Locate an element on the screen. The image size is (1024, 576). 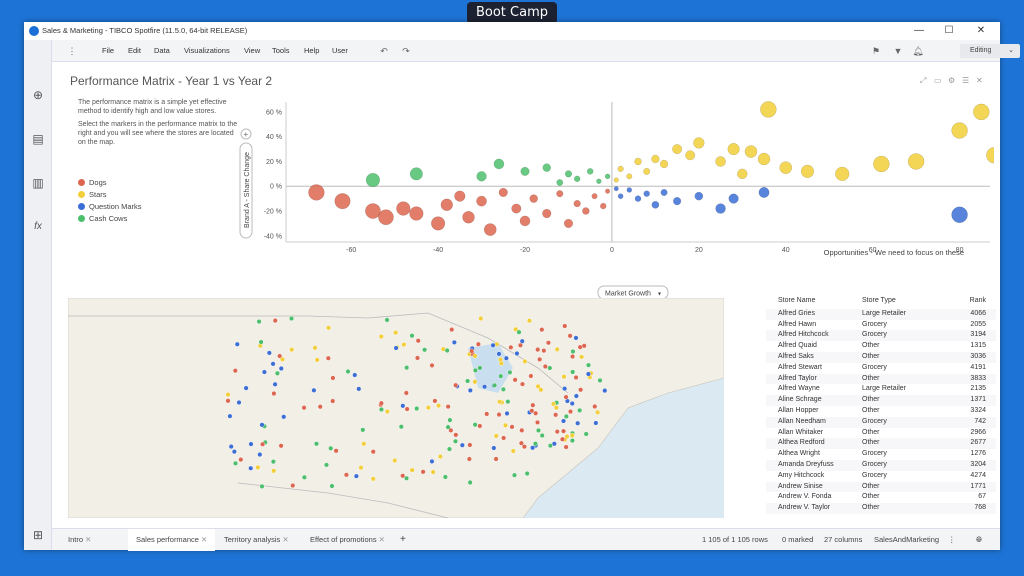
table-row: Aline Schrage Other 1371 is located at coordinates (881, 400).